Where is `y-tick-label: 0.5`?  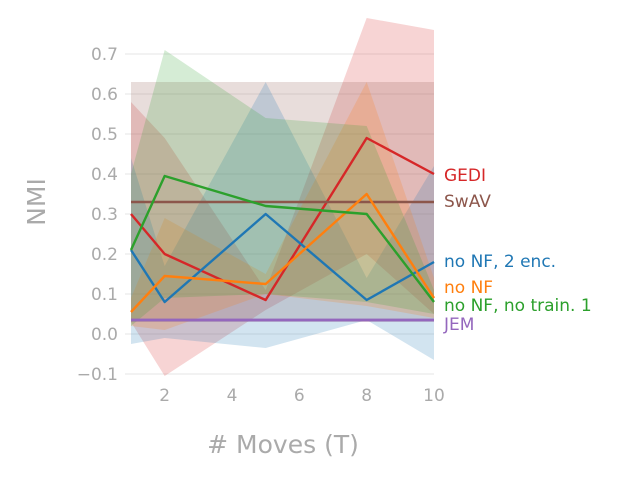
y-tick-label: 0.5 is located at coordinates (104, 135).